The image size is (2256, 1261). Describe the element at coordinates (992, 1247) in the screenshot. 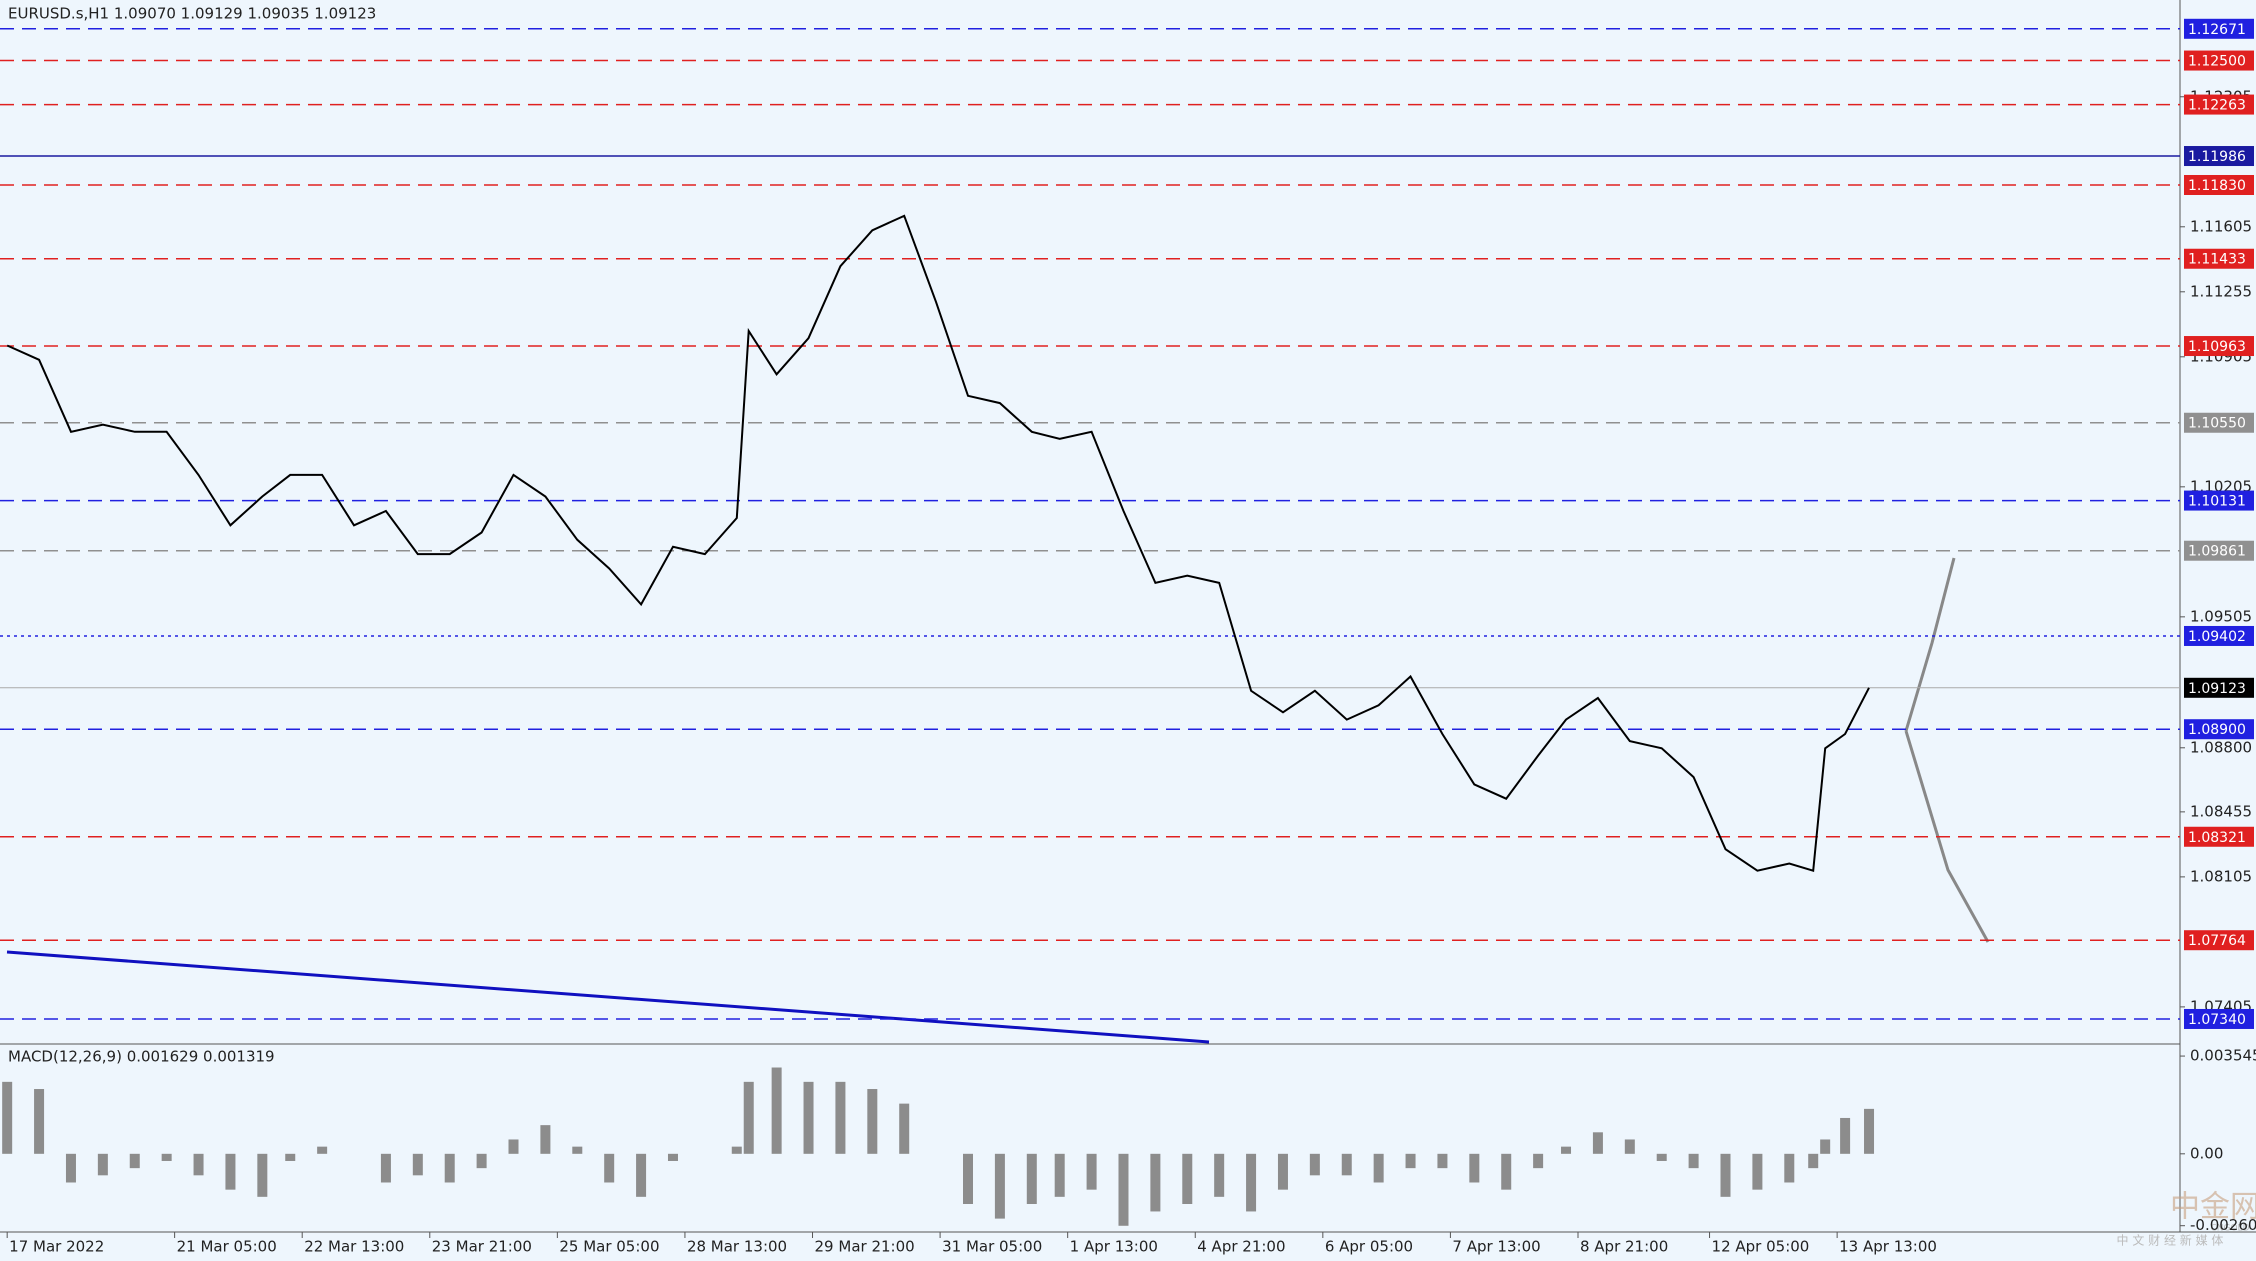

I see `x-tick-label: 31 Mar 05:00` at that location.